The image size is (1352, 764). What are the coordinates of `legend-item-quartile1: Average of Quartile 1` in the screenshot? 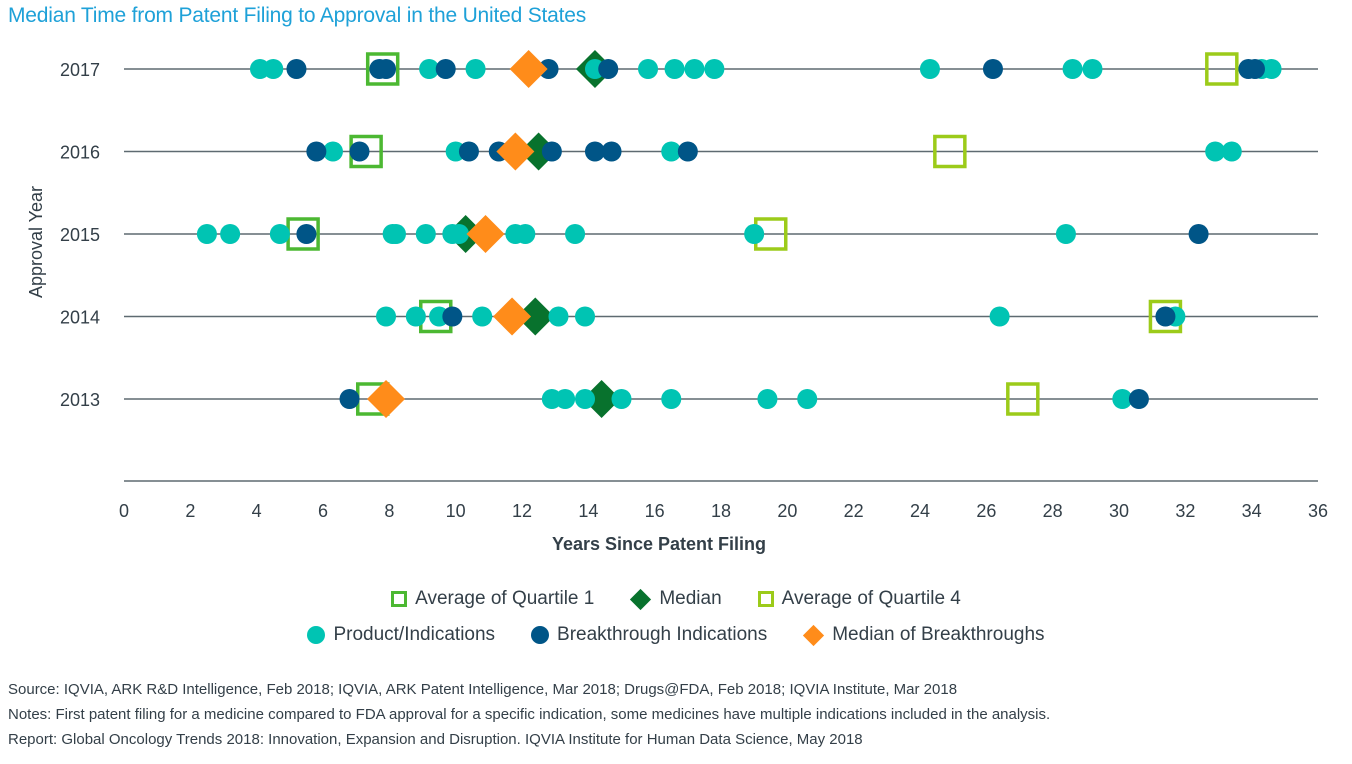 It's located at (492, 599).